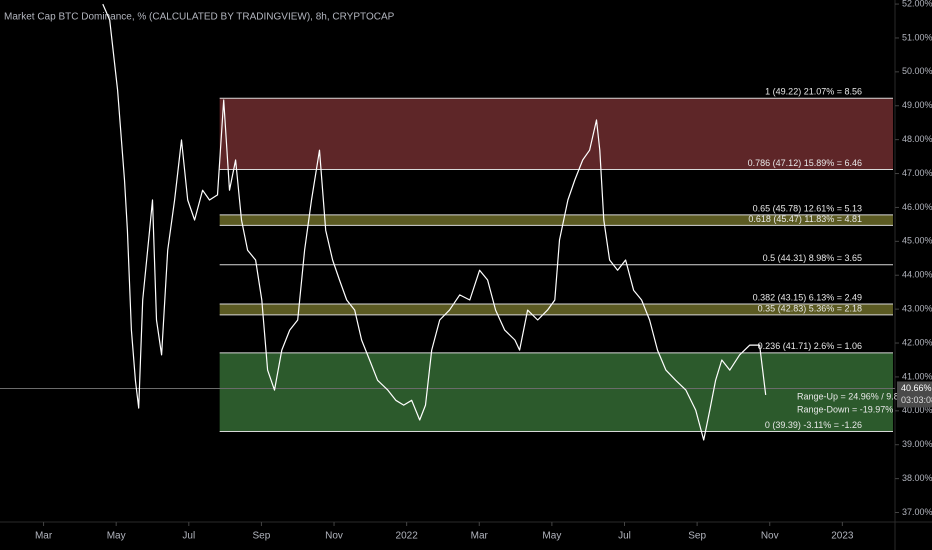 Image resolution: width=932 pixels, height=550 pixels. Describe the element at coordinates (916, 388) in the screenshot. I see `price-badge-label: 40.66%` at that location.